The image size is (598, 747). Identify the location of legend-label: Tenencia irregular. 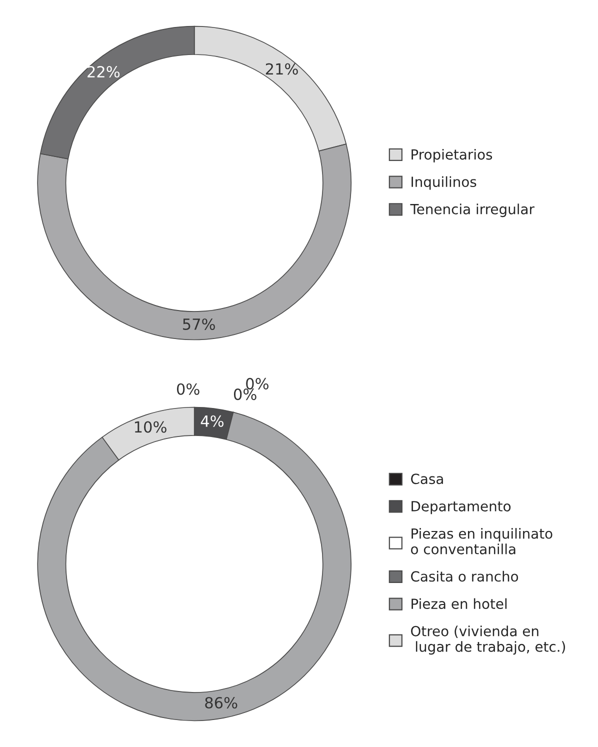
(472, 211).